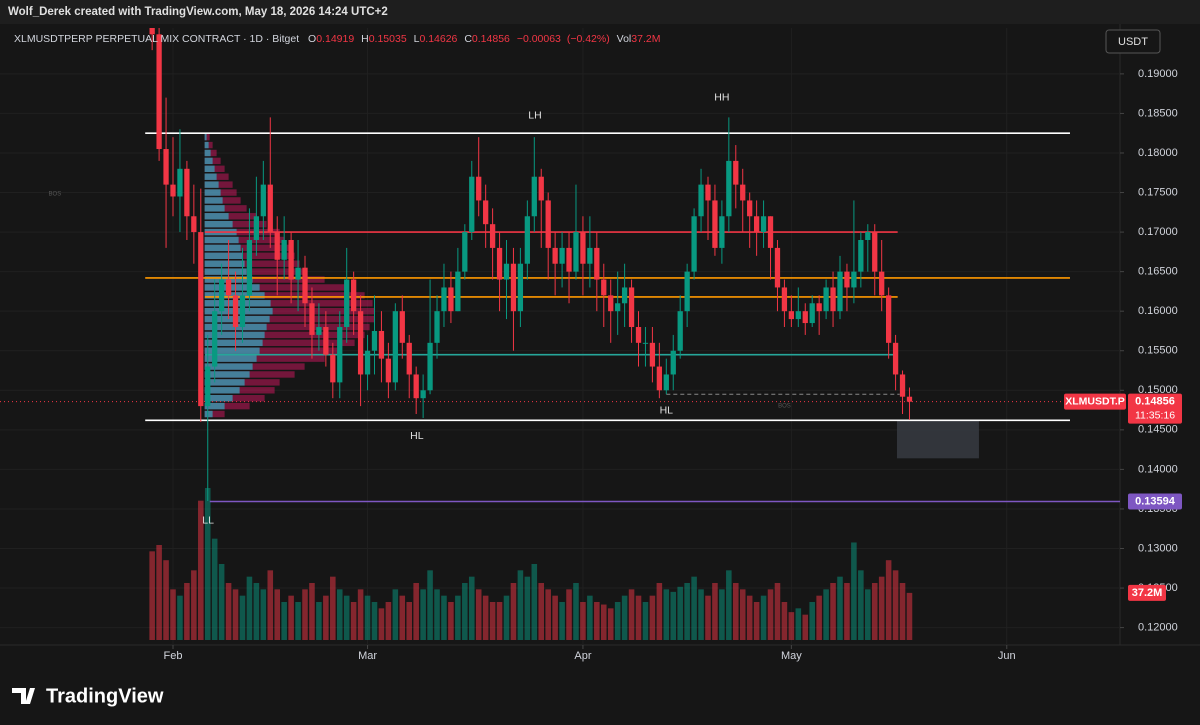 The height and width of the screenshot is (725, 1200). Describe the element at coordinates (1158, 390) in the screenshot. I see `y-tick-label: 0.15000` at that location.